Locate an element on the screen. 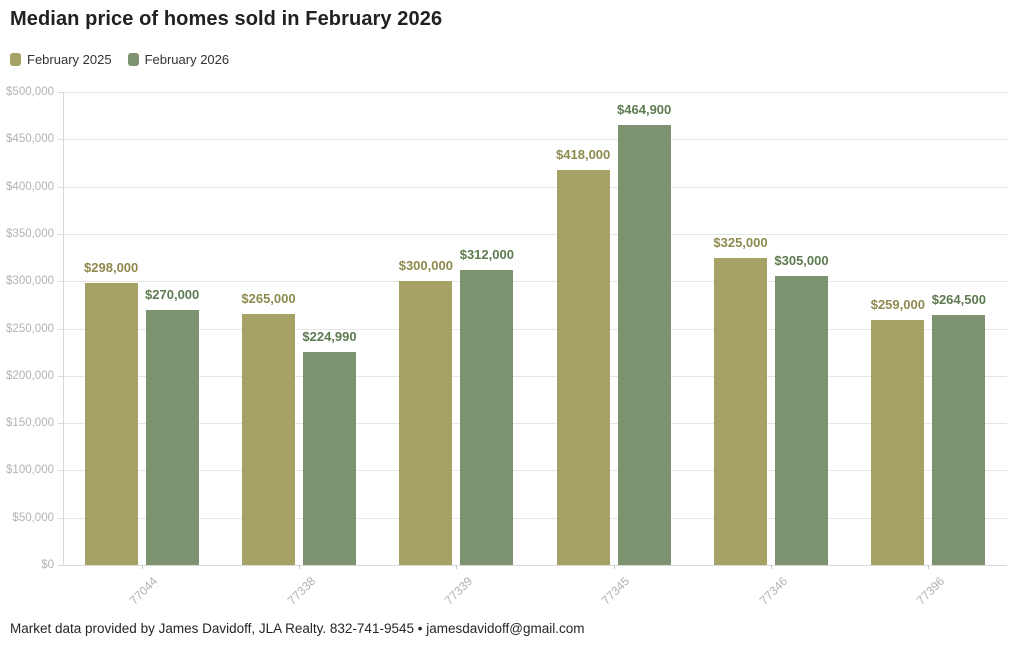 The width and height of the screenshot is (1020, 650). bar-value-label: $418,000 is located at coordinates (583, 154).